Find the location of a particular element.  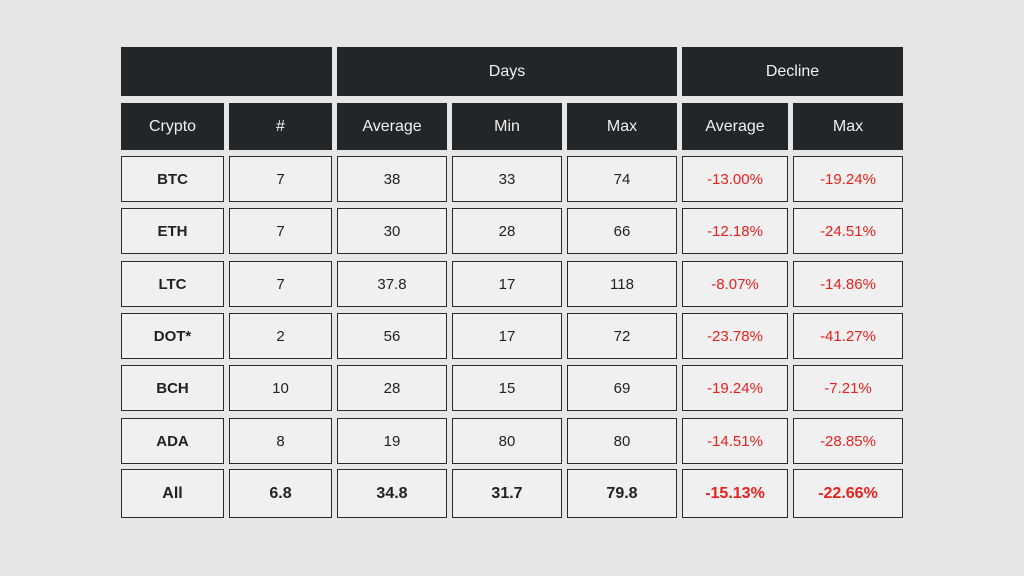

row-name-cell: ETH is located at coordinates (172, 231).